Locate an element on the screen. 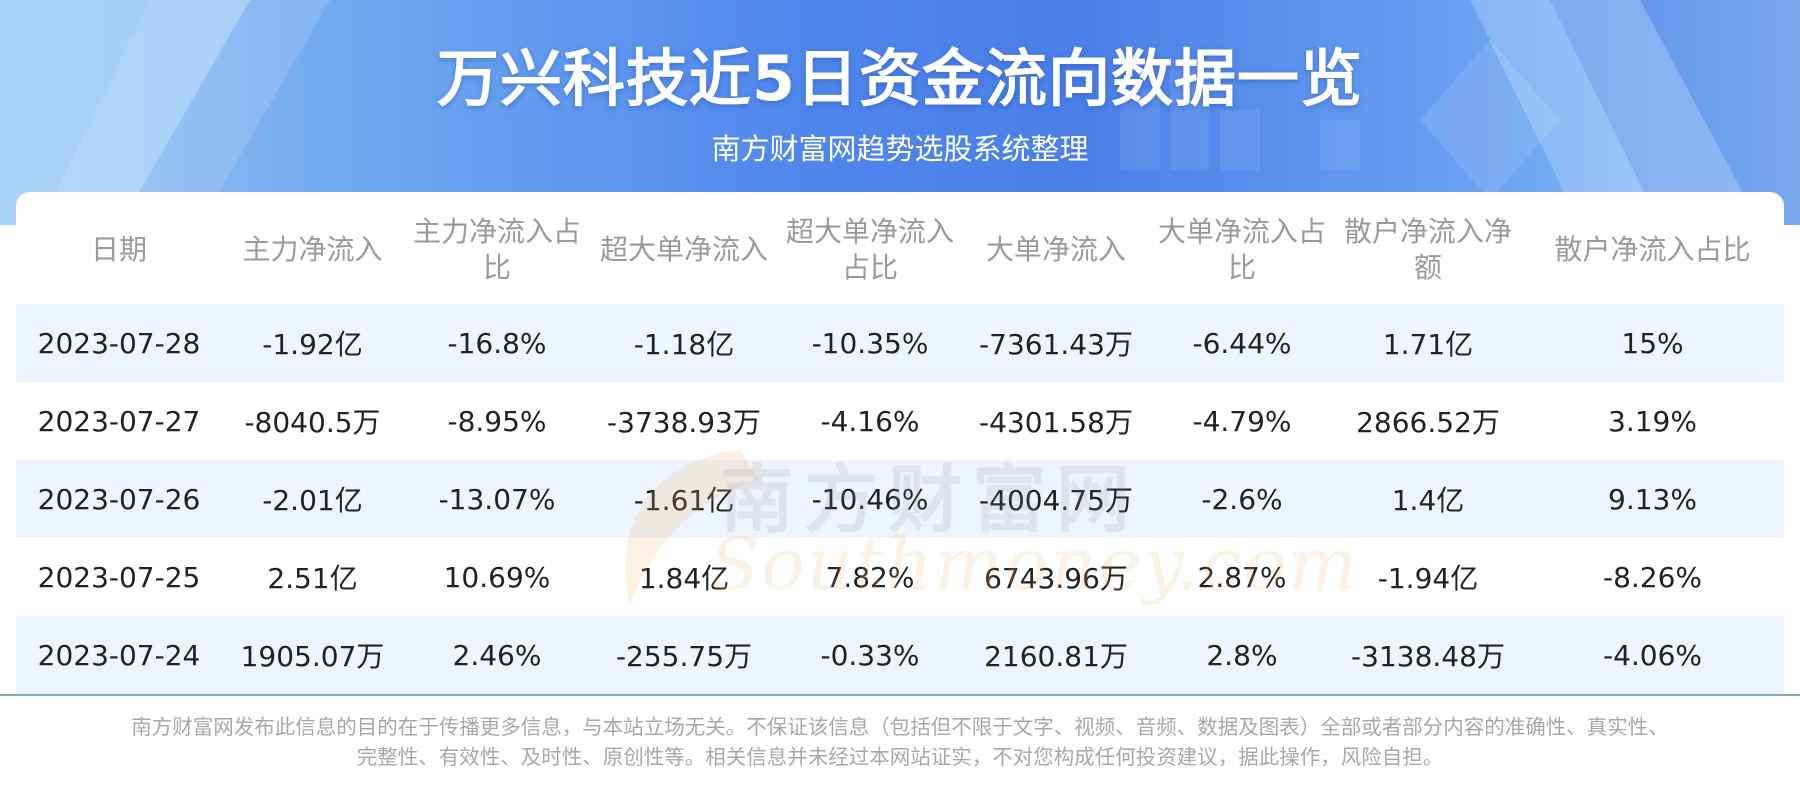  cell-retail-net-inflow-ratio: 9.13% is located at coordinates (1652, 499).